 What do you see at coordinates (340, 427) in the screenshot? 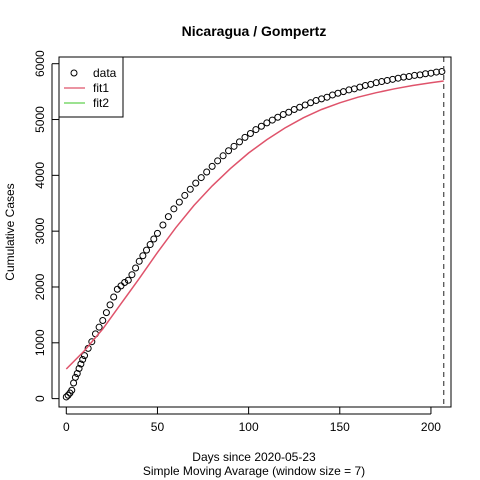
I see `x-tick-label: 150` at bounding box center [340, 427].